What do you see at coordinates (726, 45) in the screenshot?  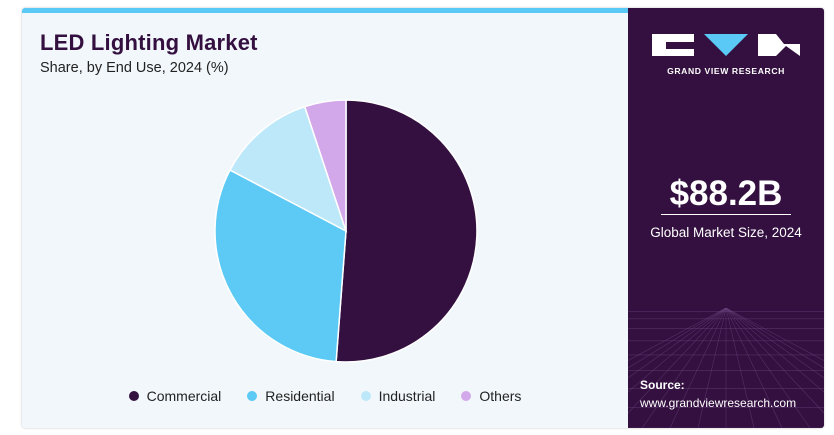 I see `gvr-logo-icon` at bounding box center [726, 45].